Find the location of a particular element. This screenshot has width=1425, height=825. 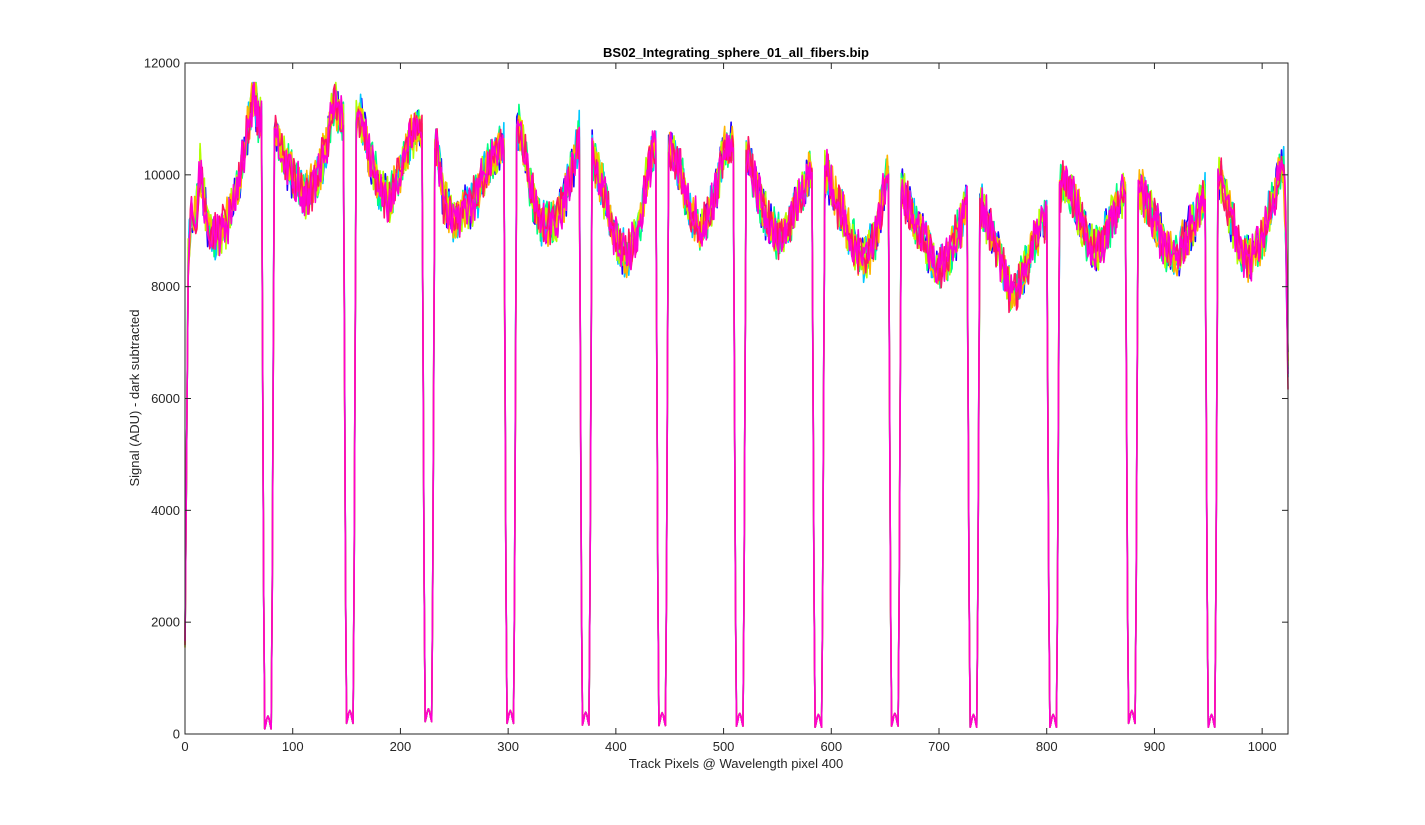

y-tick-label-2000: 2000 is located at coordinates (165, 622).